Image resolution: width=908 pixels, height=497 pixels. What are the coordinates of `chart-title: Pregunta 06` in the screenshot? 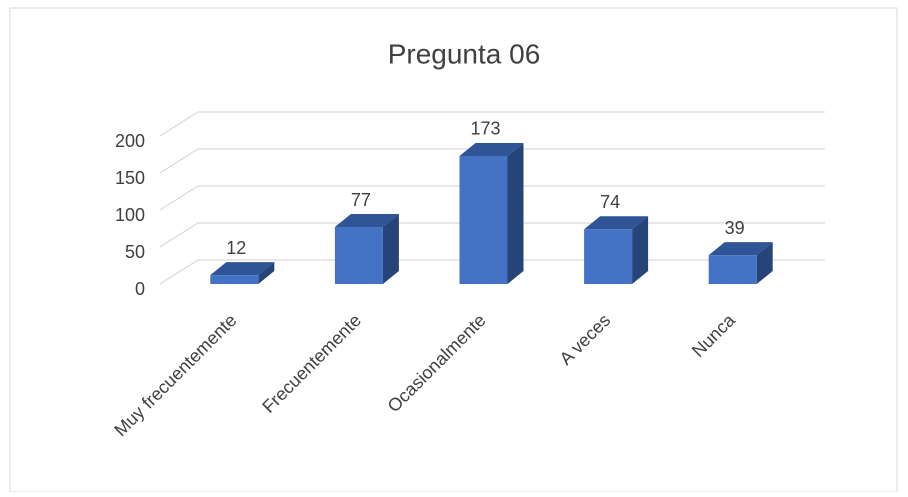 It's located at (464, 53).